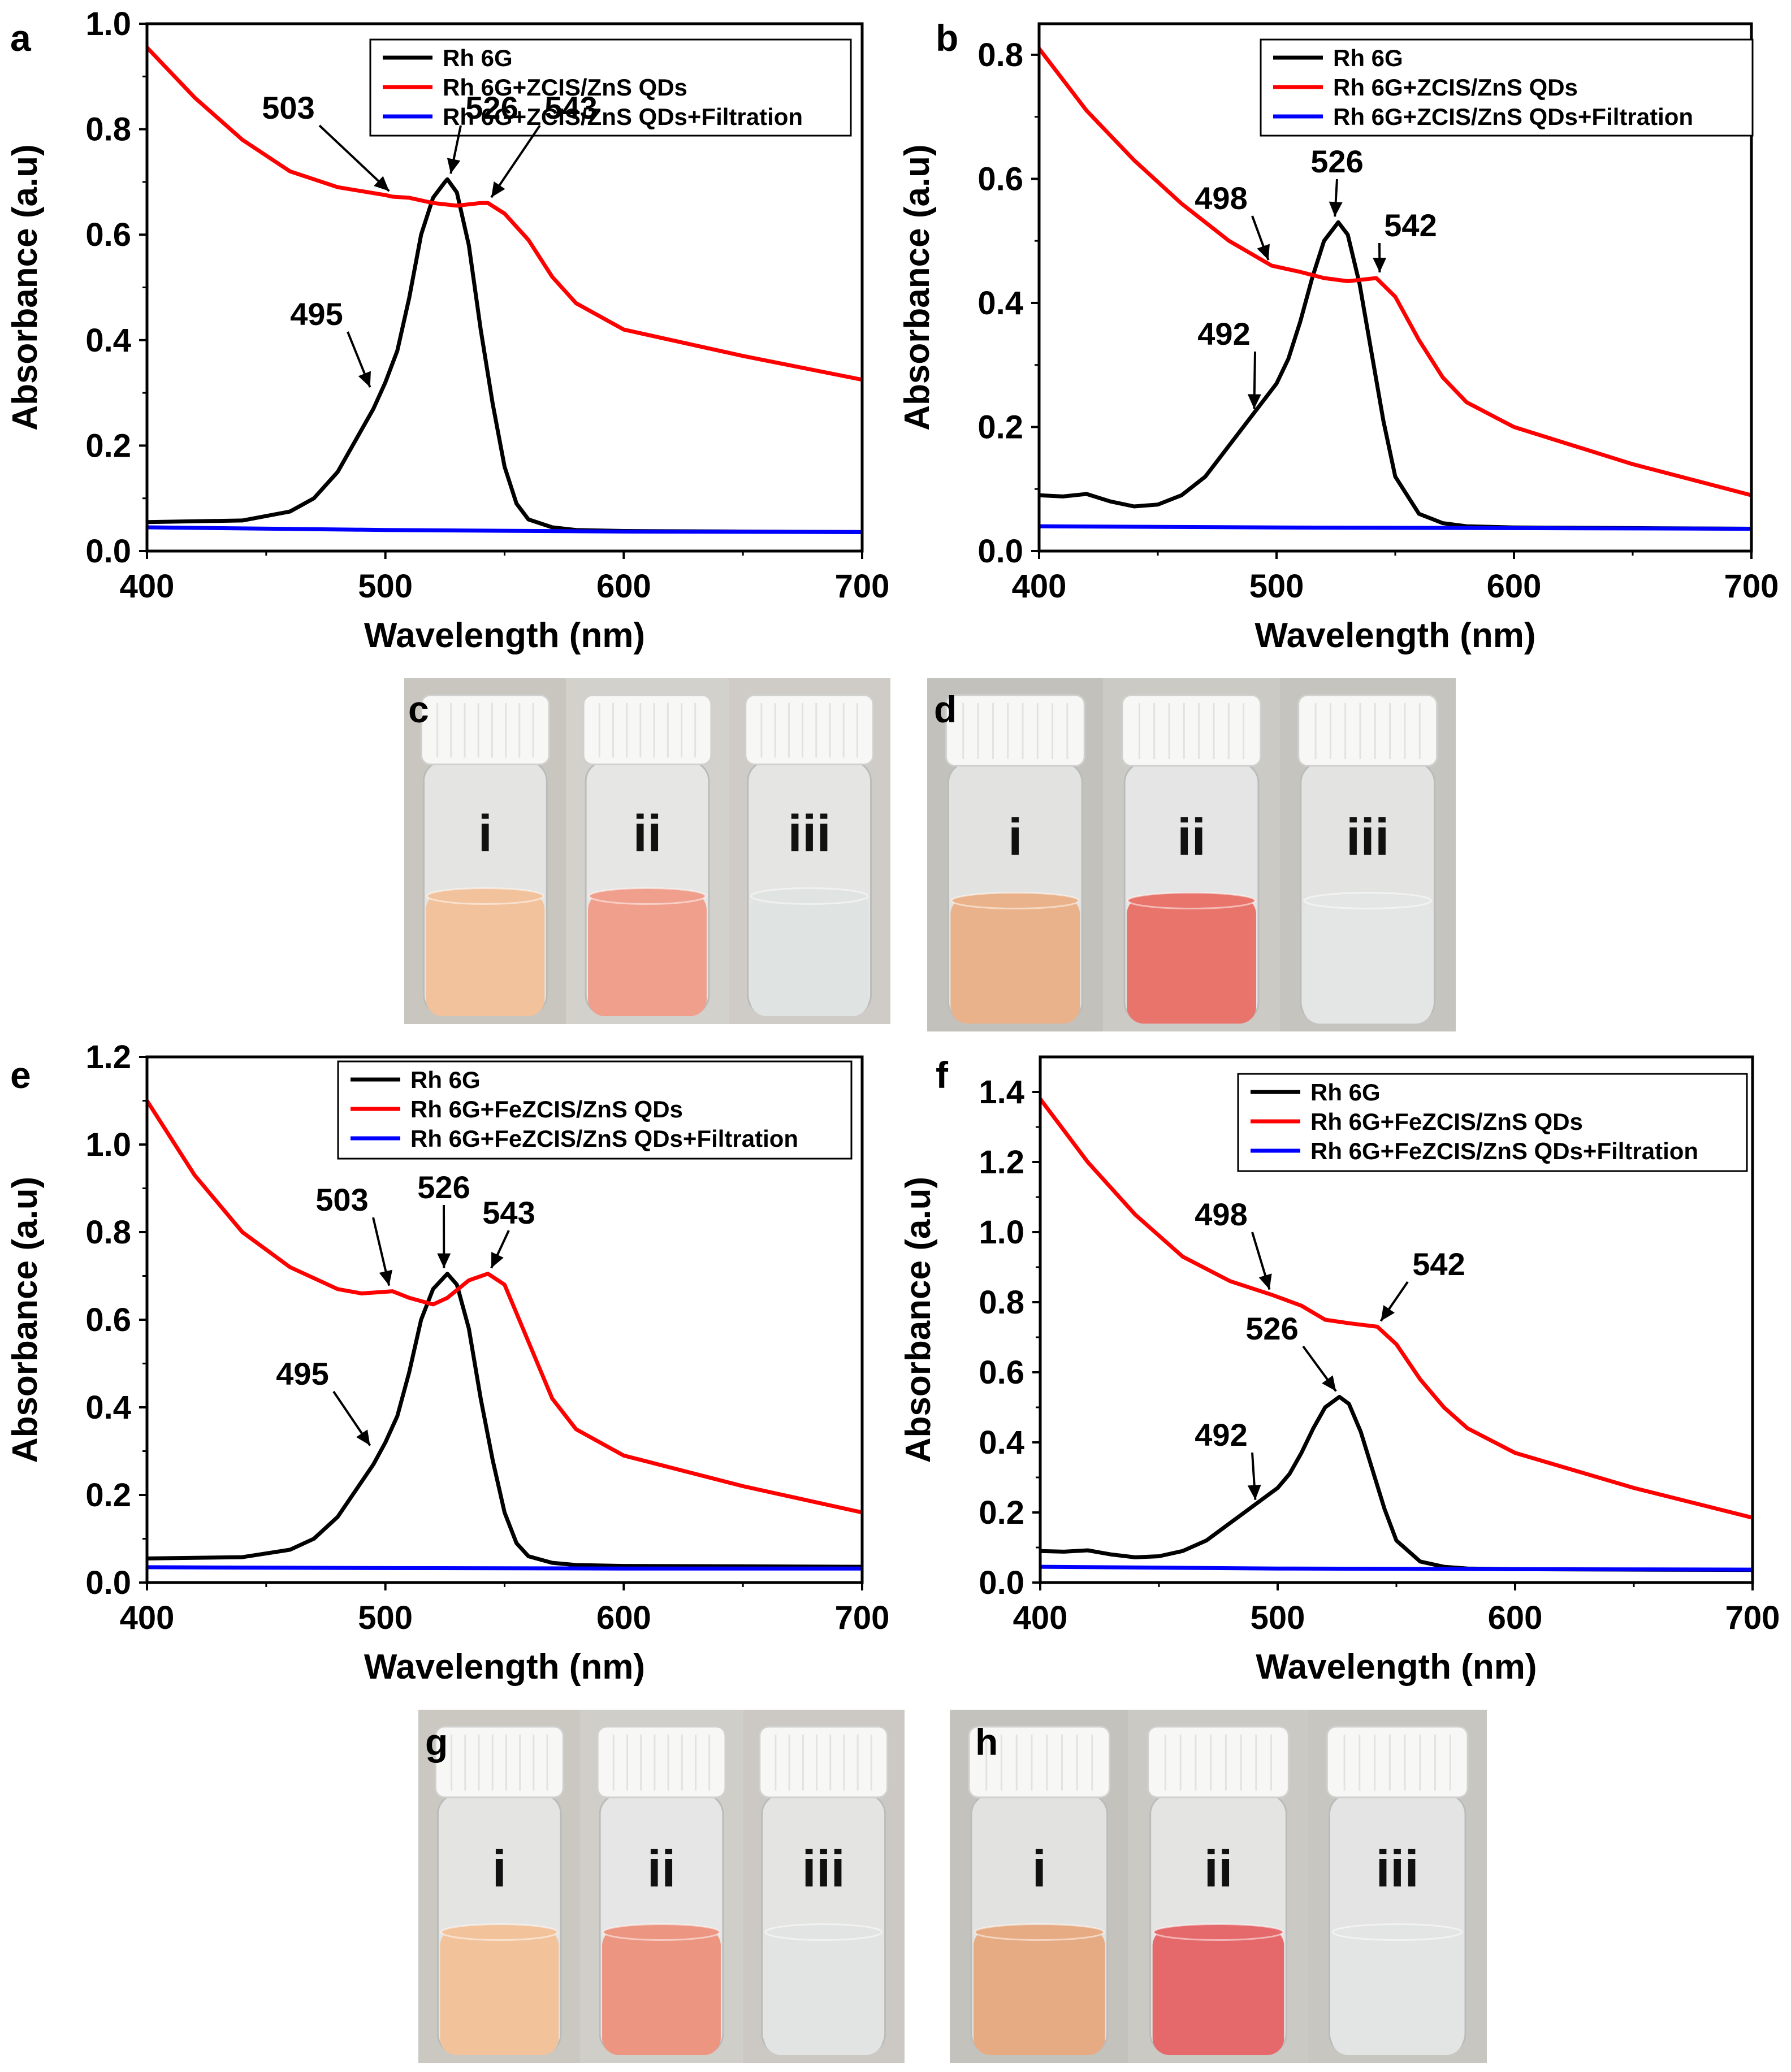 The width and height of the screenshot is (1791, 2072). I want to click on x-tick-label: 400, so click(147, 1617).